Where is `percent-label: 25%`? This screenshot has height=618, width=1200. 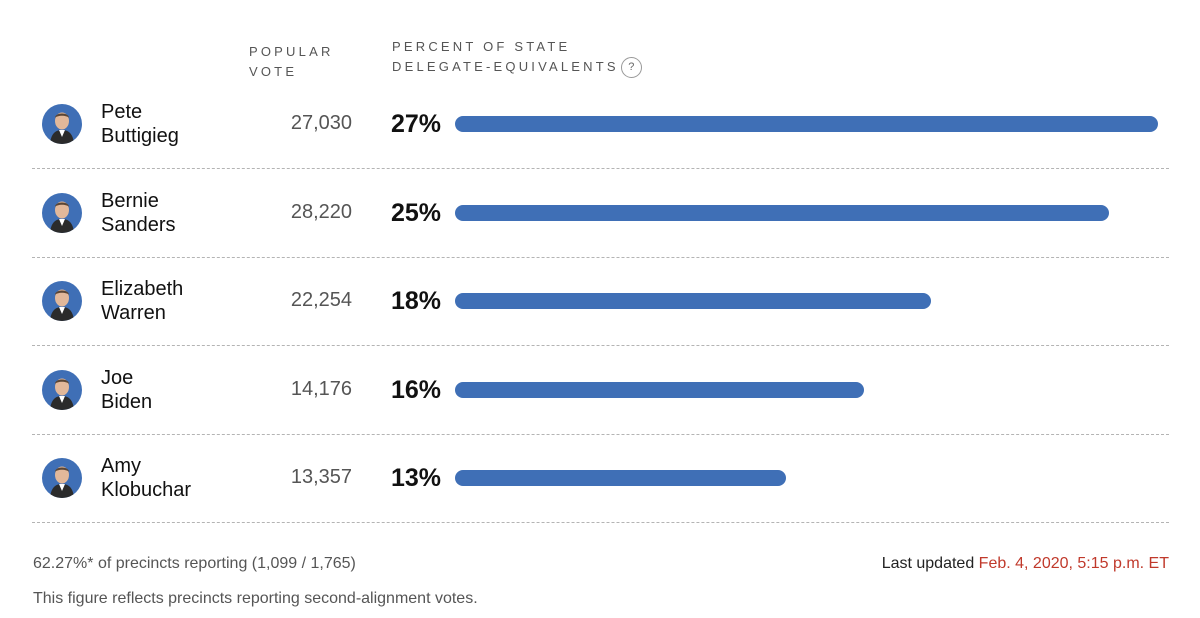
percent-label: 25% is located at coordinates (416, 212).